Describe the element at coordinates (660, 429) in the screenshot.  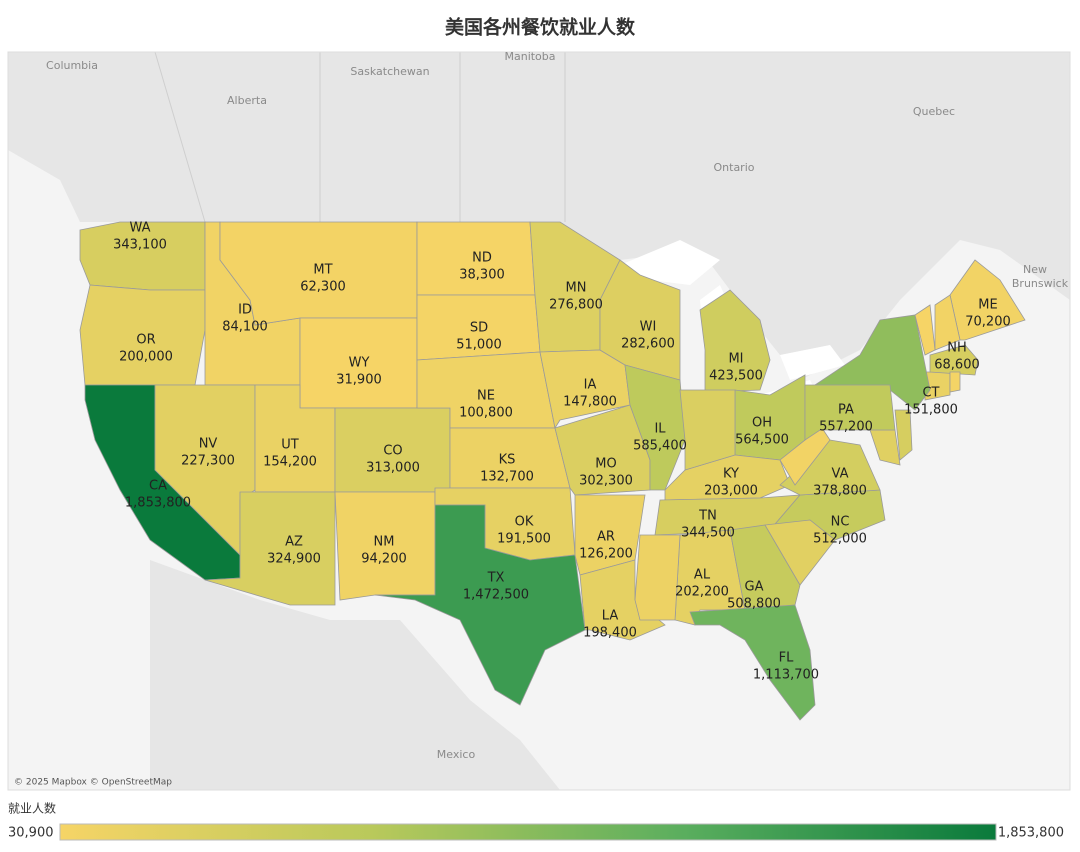
I see `state-name: IL` at that location.